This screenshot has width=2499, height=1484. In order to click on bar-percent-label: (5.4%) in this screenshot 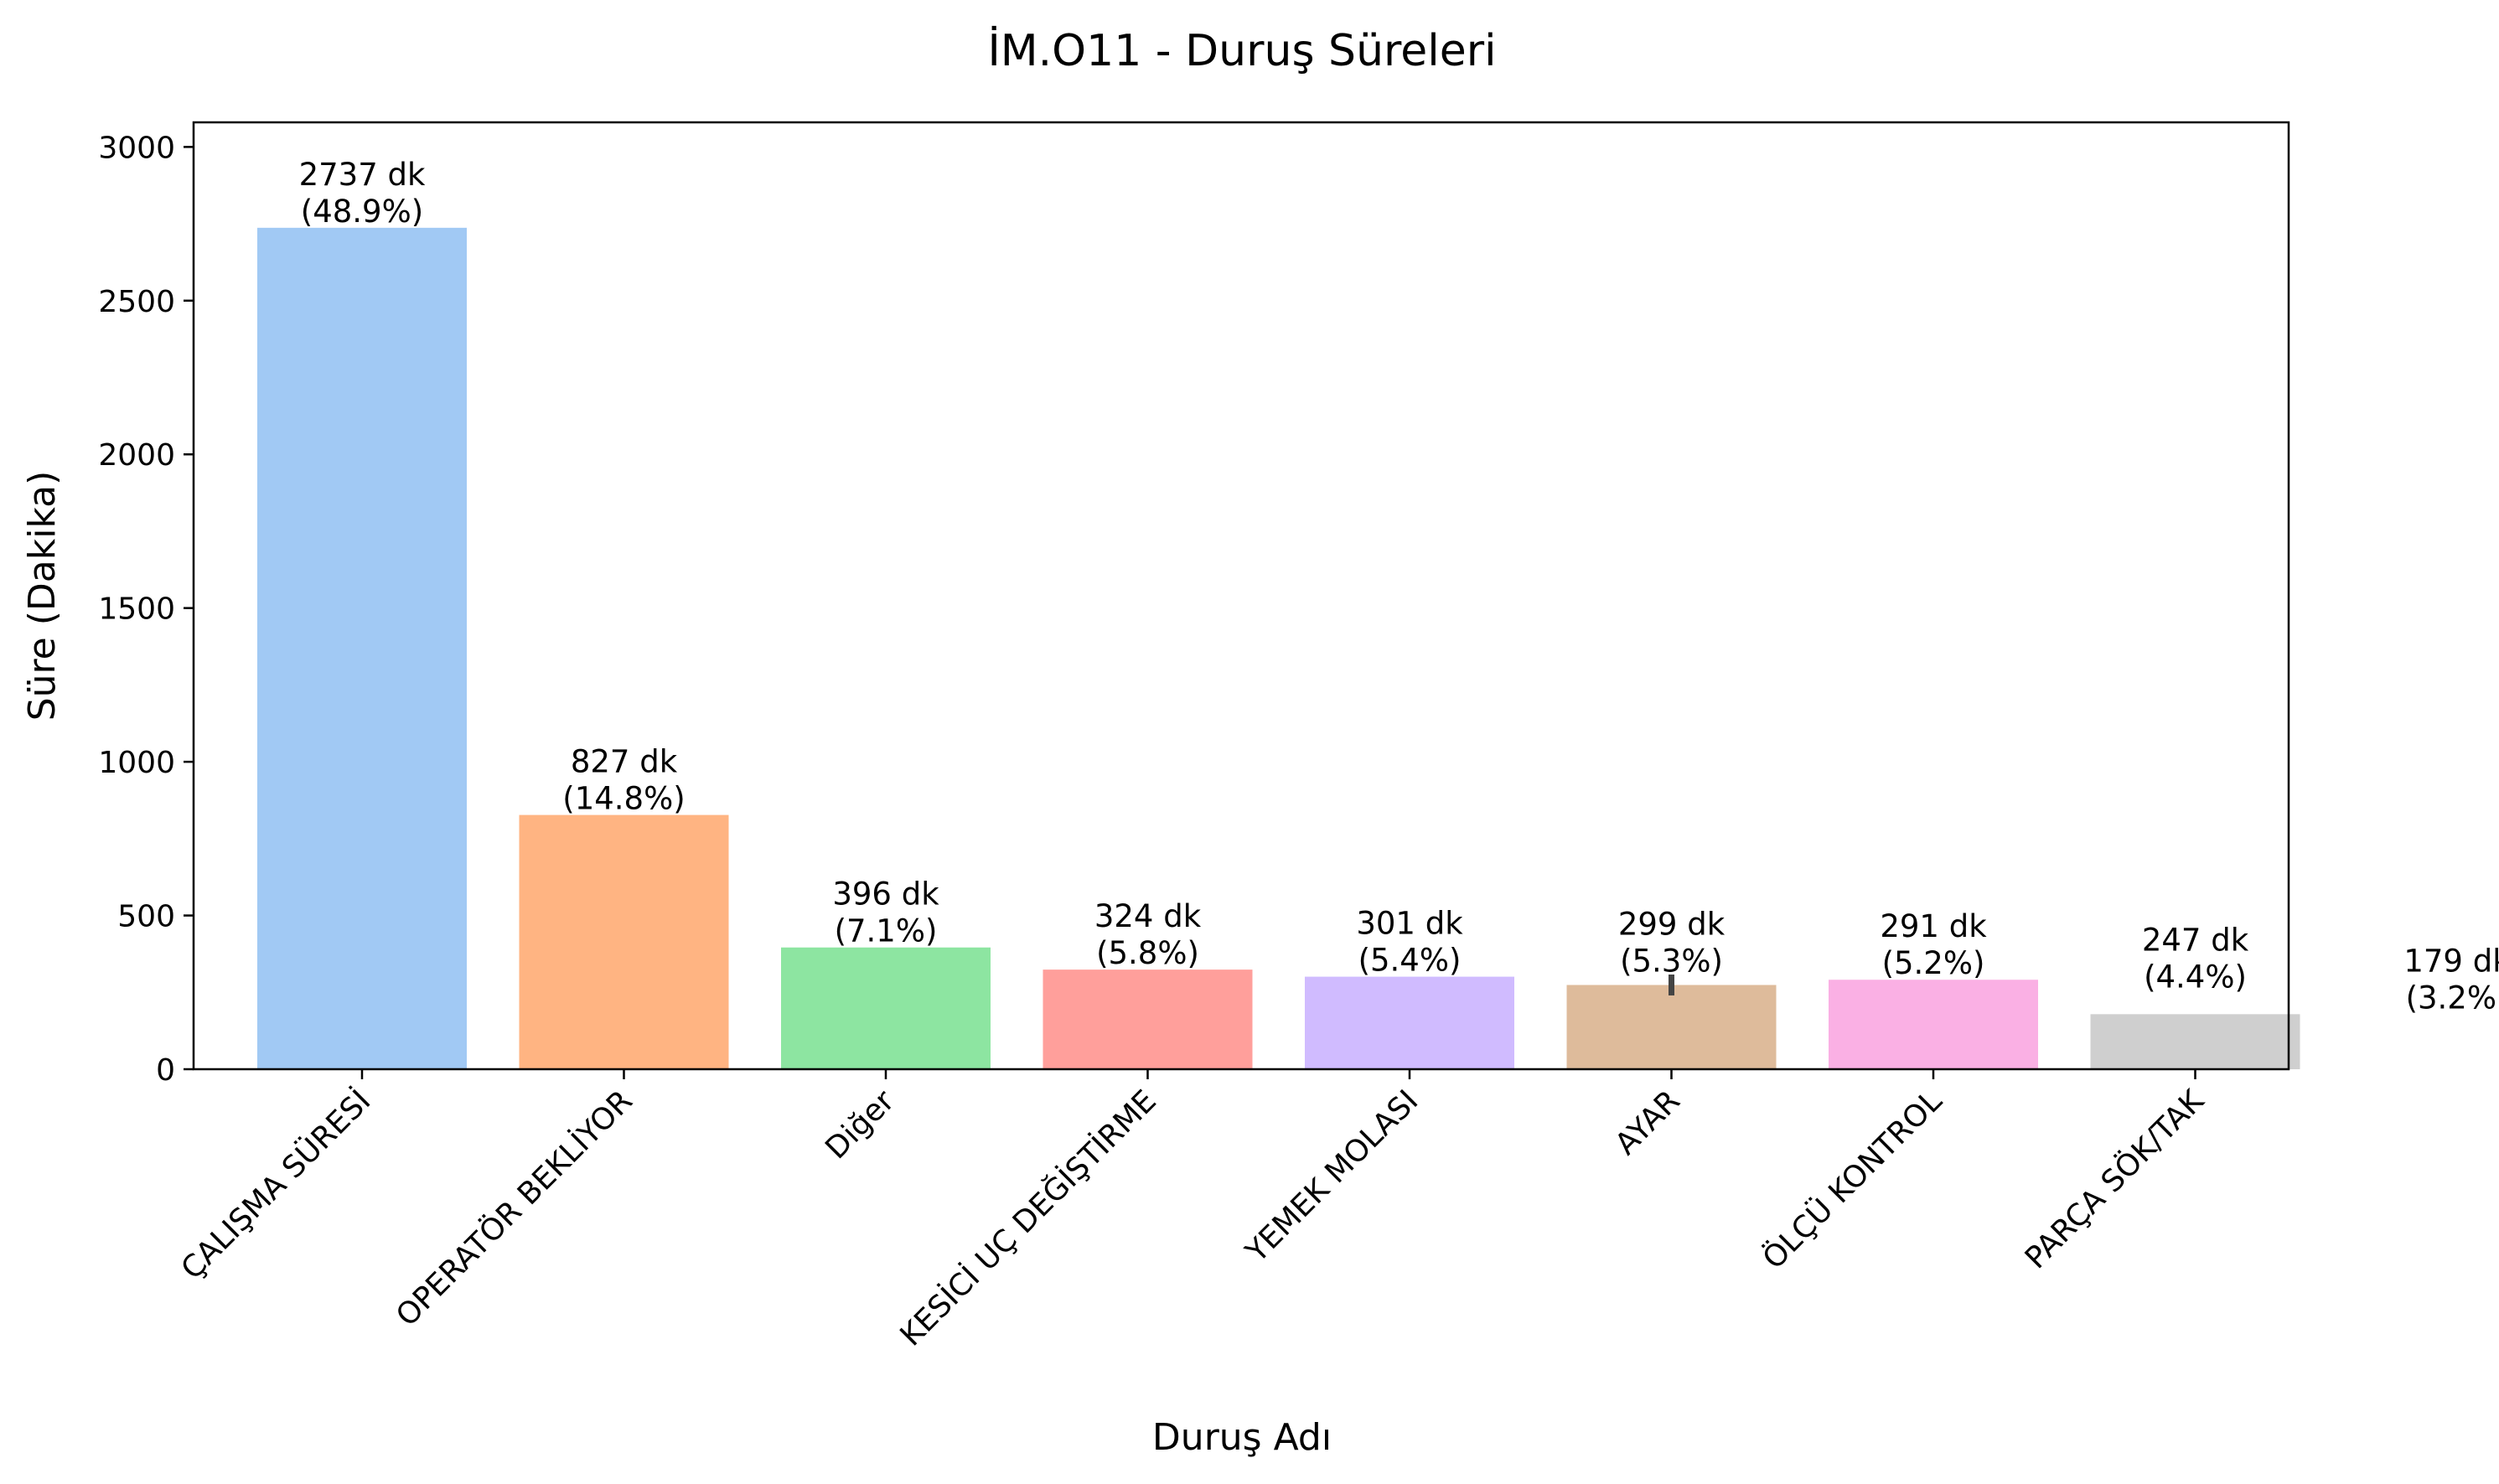, I will do `click(1410, 961)`.